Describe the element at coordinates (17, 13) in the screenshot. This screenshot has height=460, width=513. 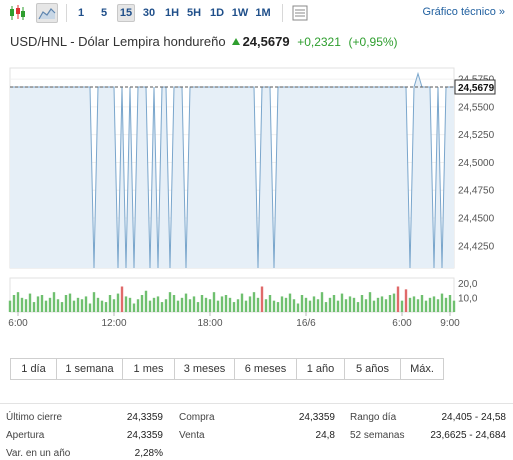
I see `candlestick-chart-icon` at that location.